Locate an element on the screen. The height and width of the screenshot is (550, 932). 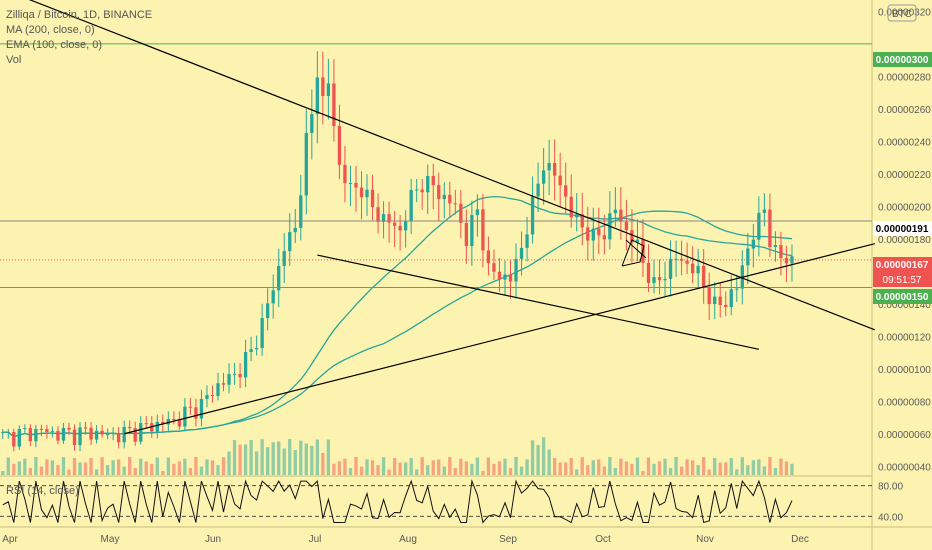
time-axis-labels: Apr May Jun Jul Aug Sep Oct Nov Dec is located at coordinates (405, 539).